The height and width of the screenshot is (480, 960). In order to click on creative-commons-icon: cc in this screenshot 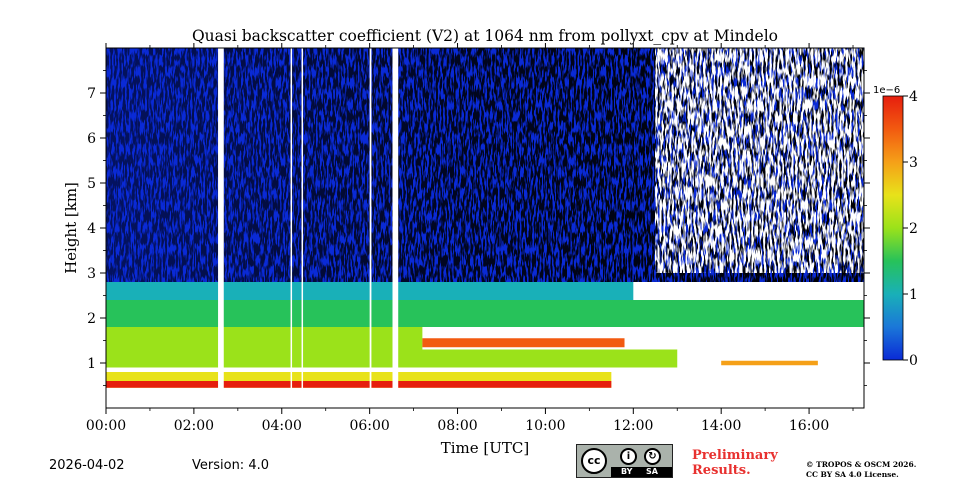, I will do `click(594, 461)`.